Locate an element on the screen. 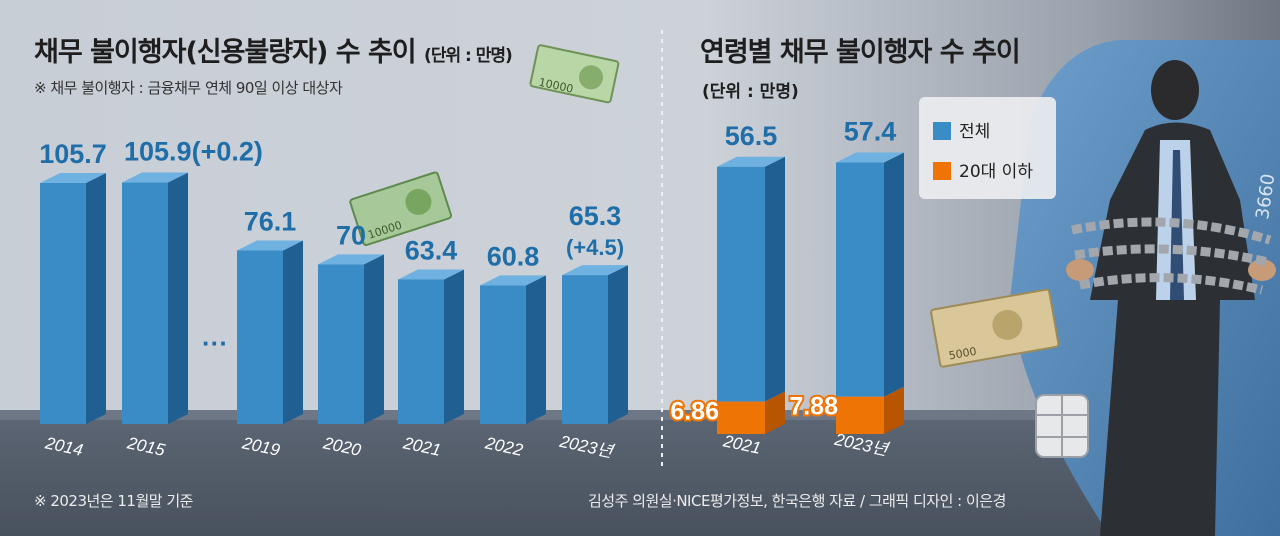  axis-gap-marker: ··· is located at coordinates (215, 343).